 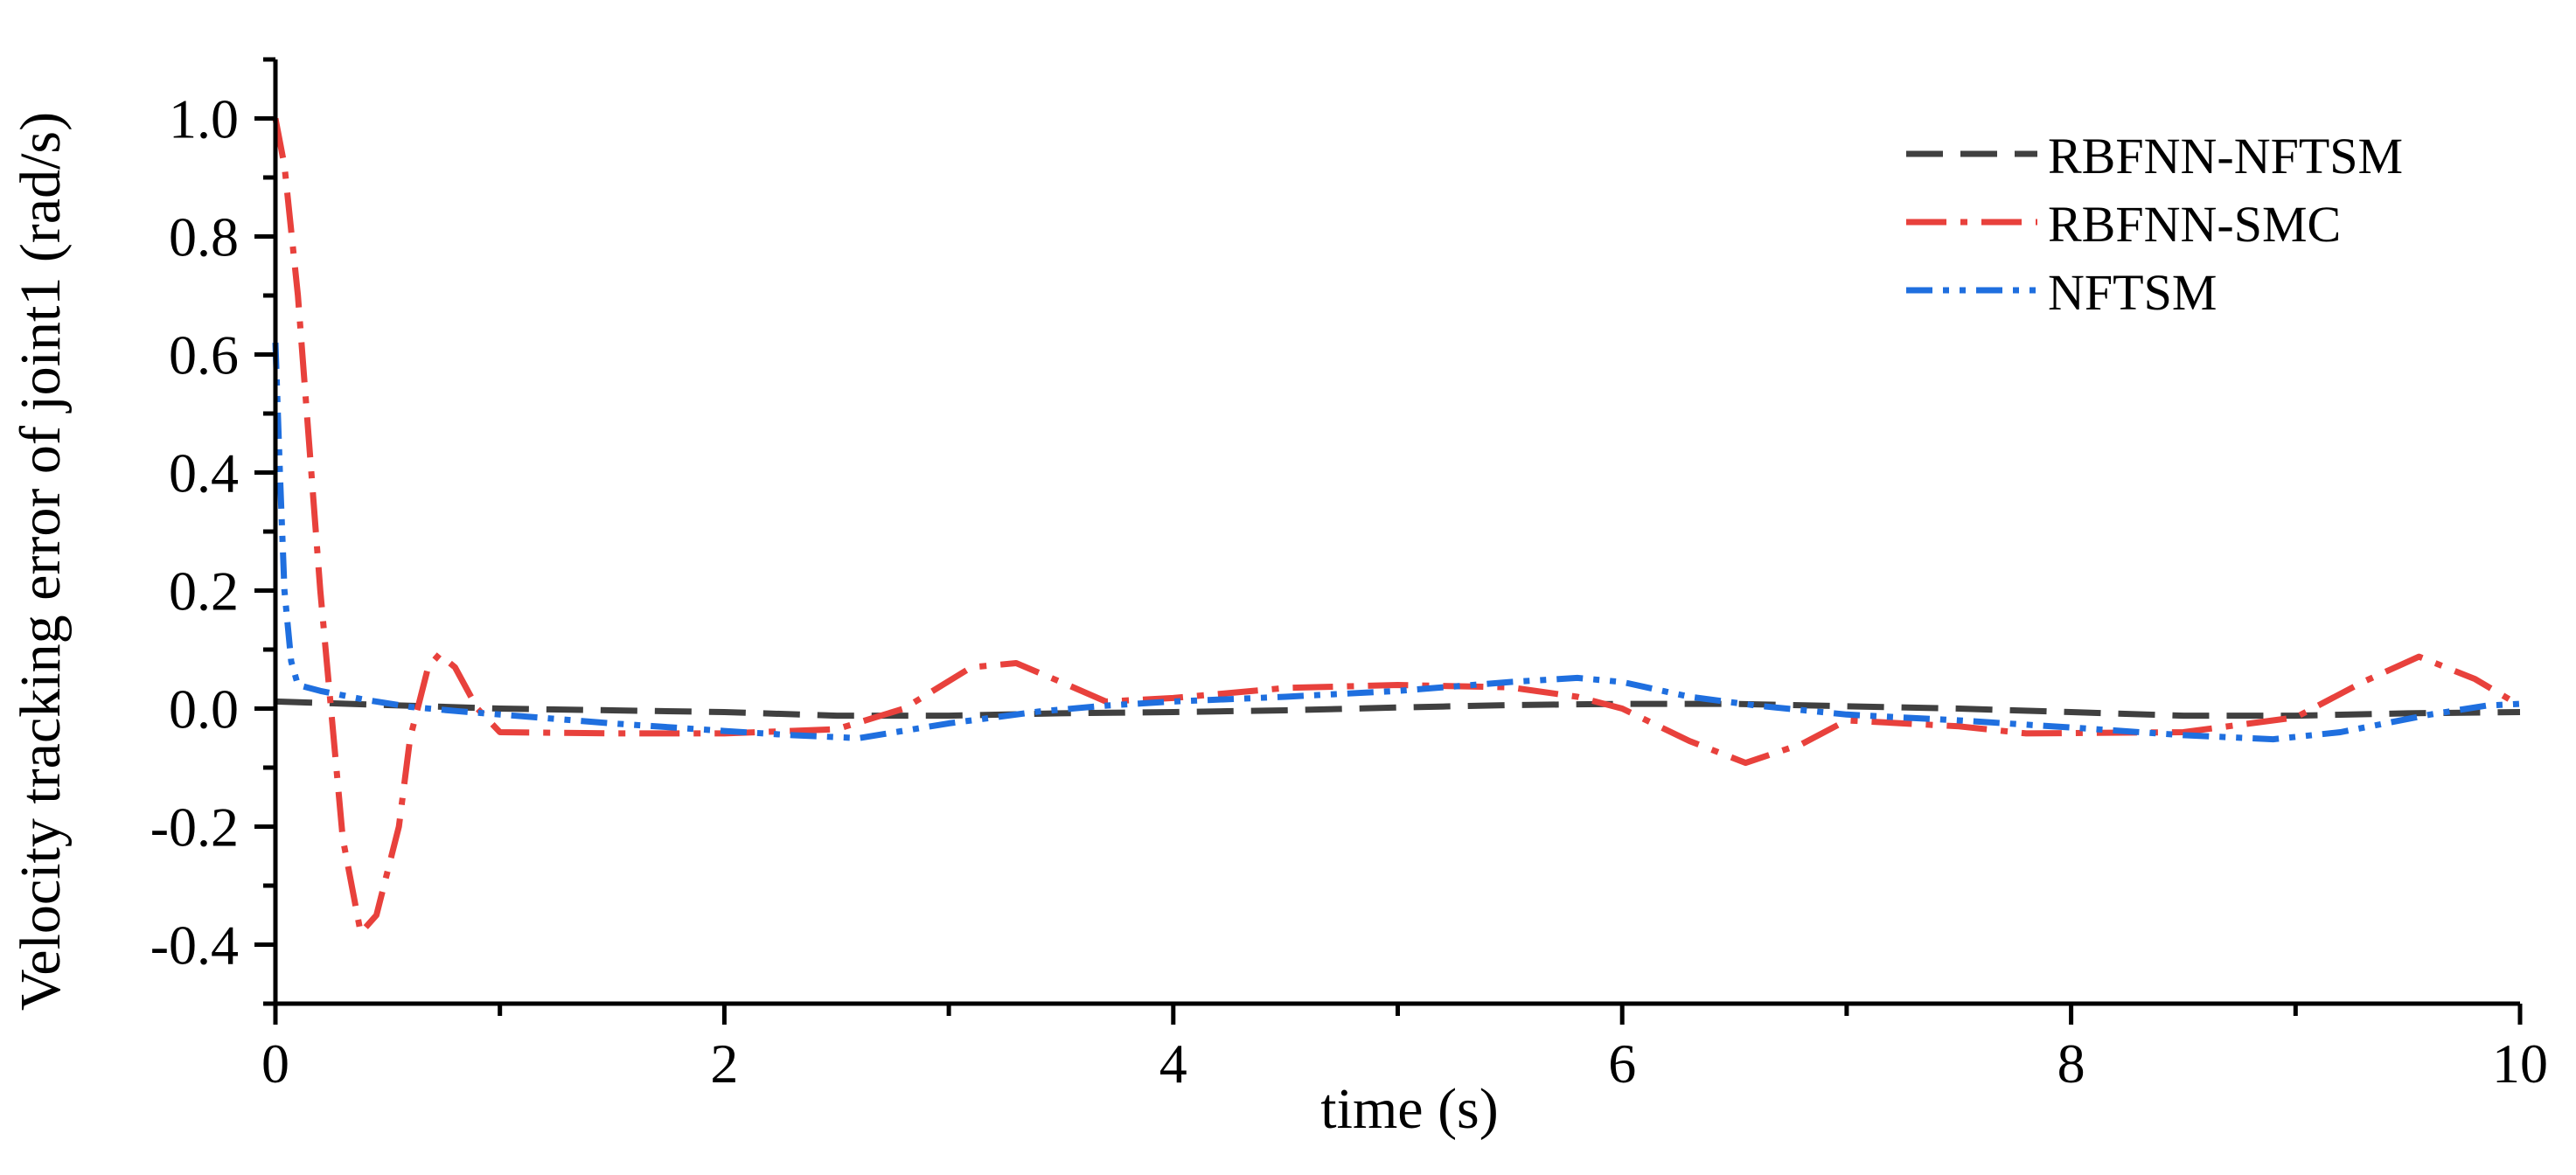 What do you see at coordinates (204, 591) in the screenshot?
I see `y-tick-label: 0.2` at bounding box center [204, 591].